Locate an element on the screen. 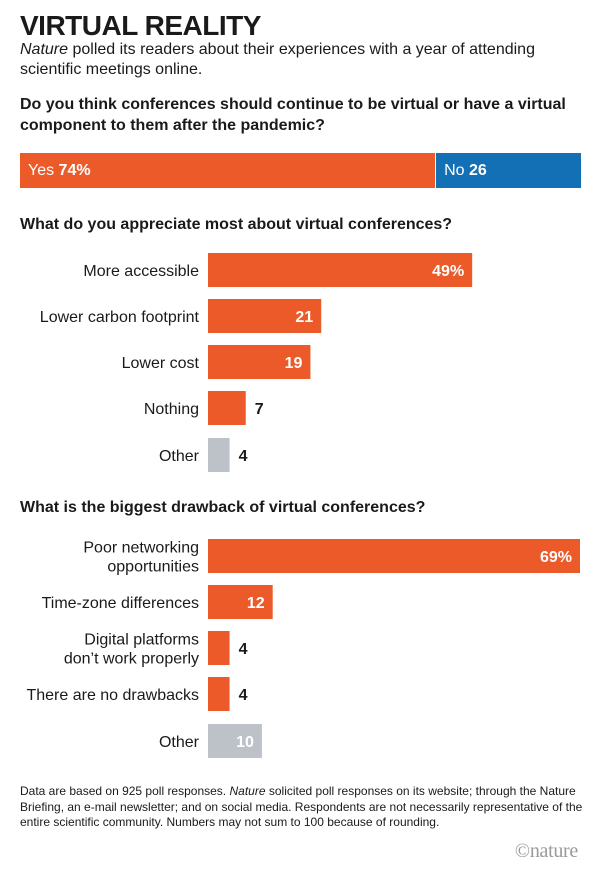  category-label: Poor networking is located at coordinates (141, 548).